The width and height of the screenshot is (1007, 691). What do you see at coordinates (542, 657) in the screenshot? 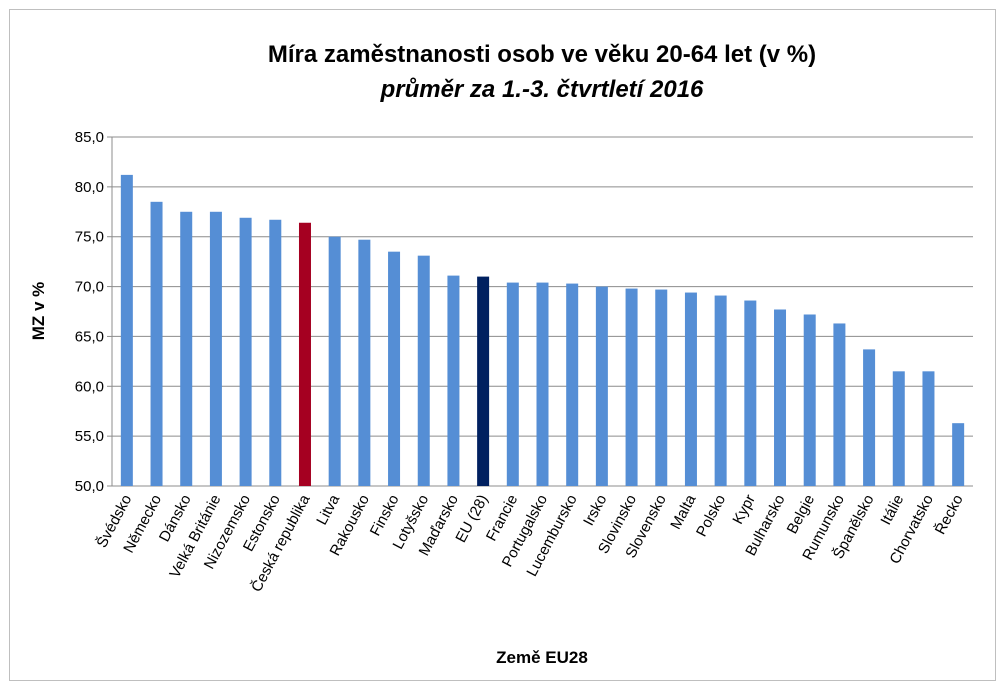
I see `x-axis-label: Země EU28` at bounding box center [542, 657].